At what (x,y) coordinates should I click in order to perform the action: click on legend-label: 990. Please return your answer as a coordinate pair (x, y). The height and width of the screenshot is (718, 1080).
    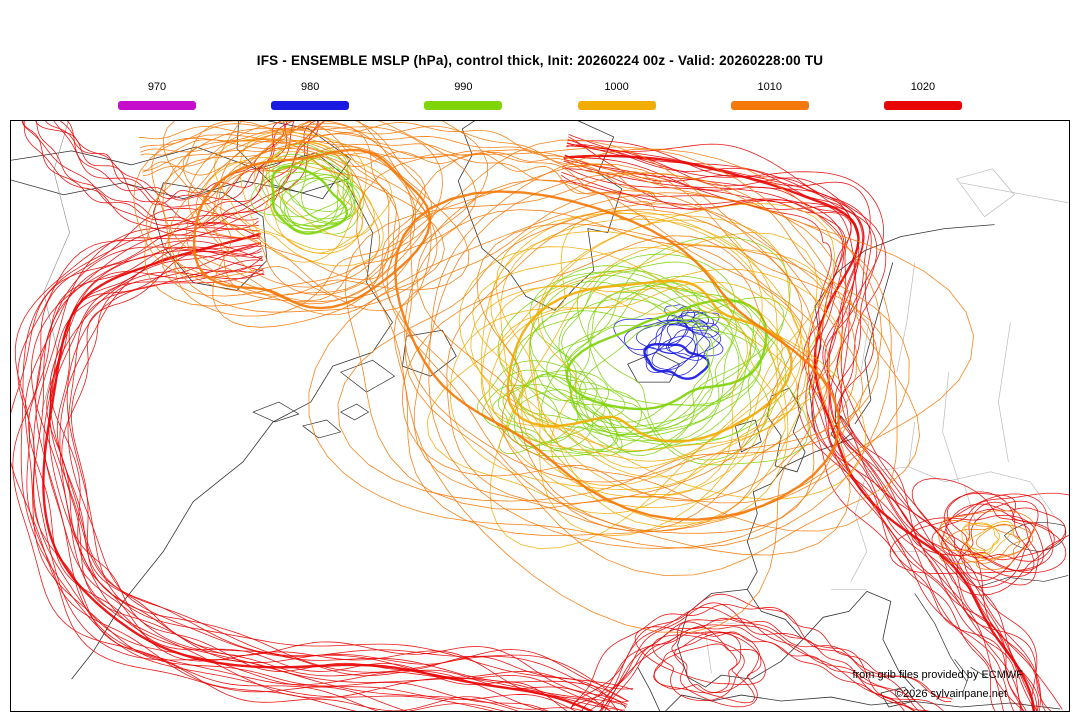
    Looking at the image, I should click on (463, 87).